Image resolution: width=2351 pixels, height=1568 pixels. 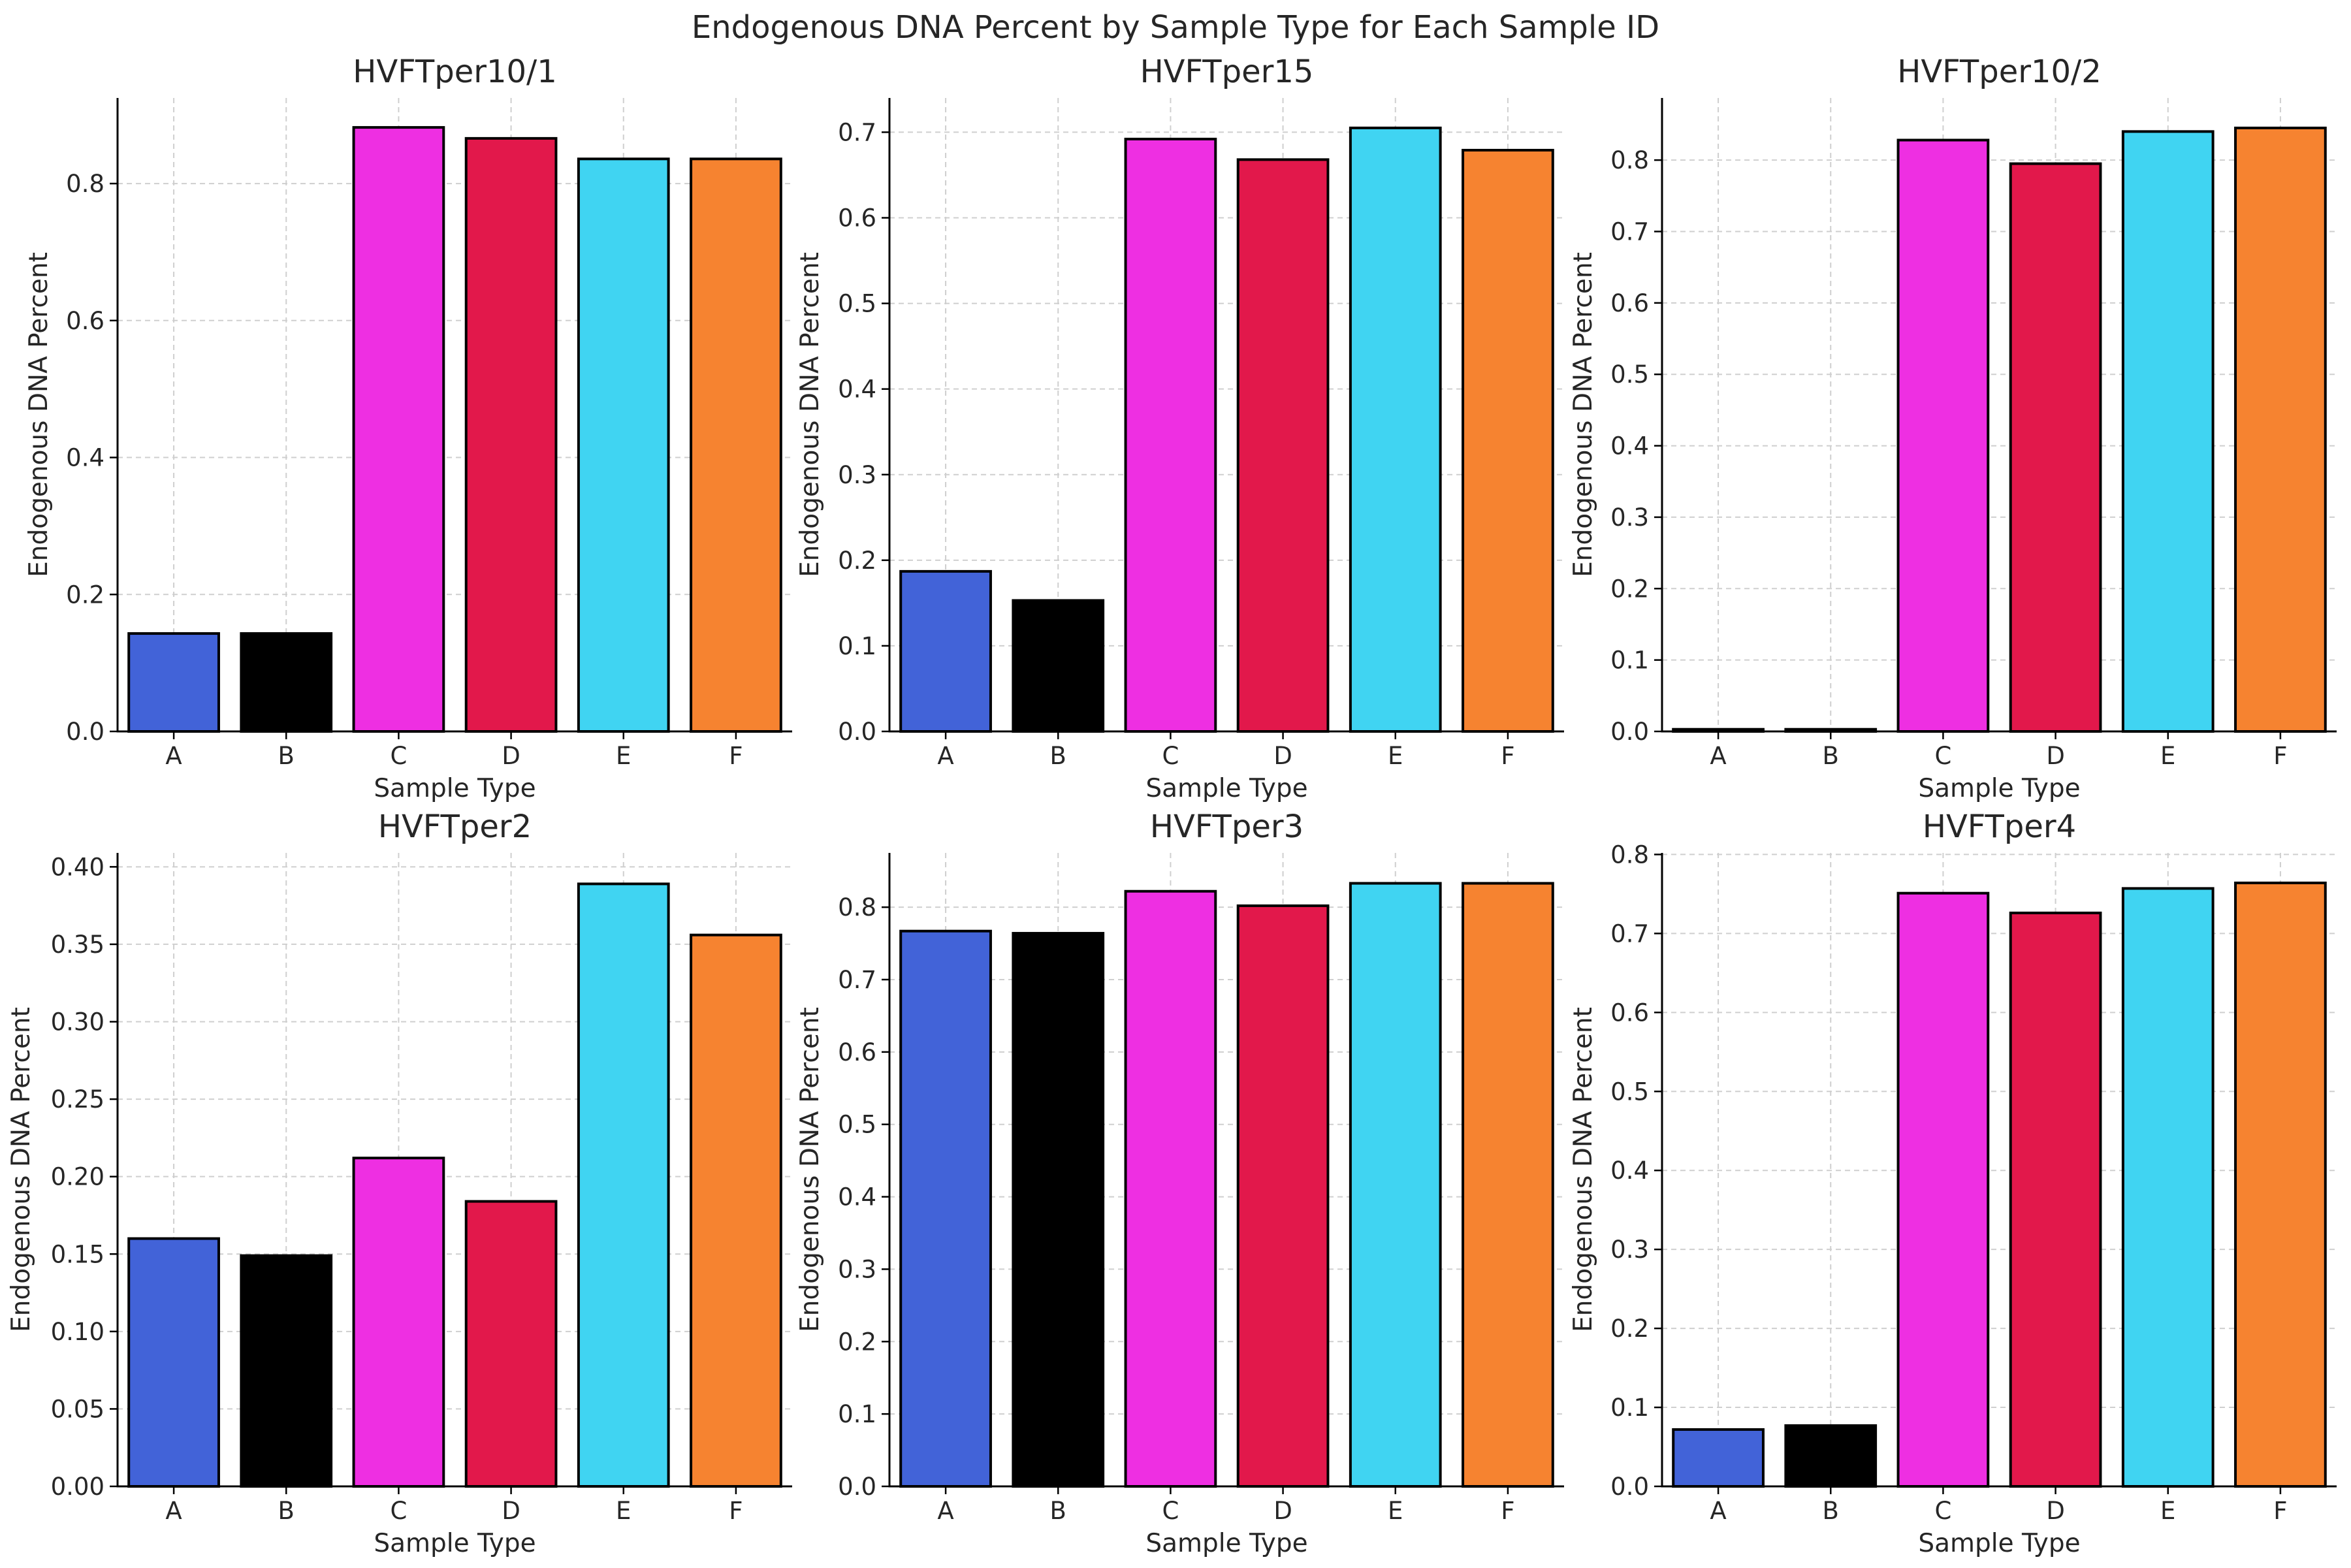 What do you see at coordinates (77, 1332) in the screenshot?
I see `y-tick-label: 0.10` at bounding box center [77, 1332].